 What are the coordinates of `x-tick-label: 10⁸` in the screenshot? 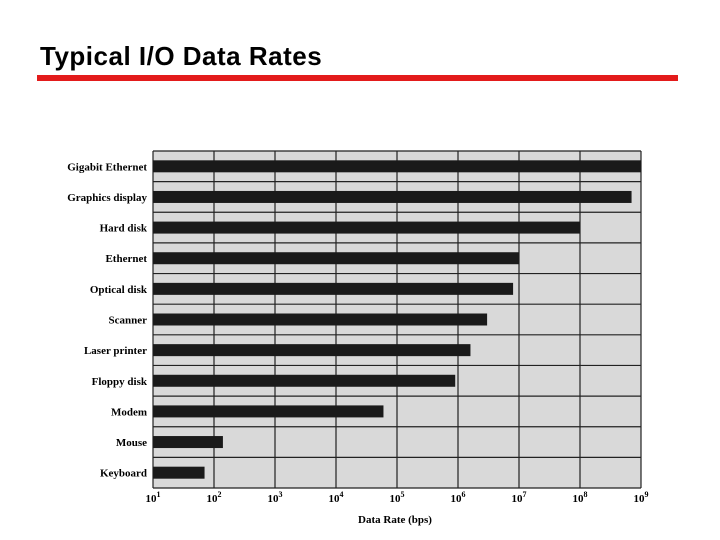 It's located at (580, 497).